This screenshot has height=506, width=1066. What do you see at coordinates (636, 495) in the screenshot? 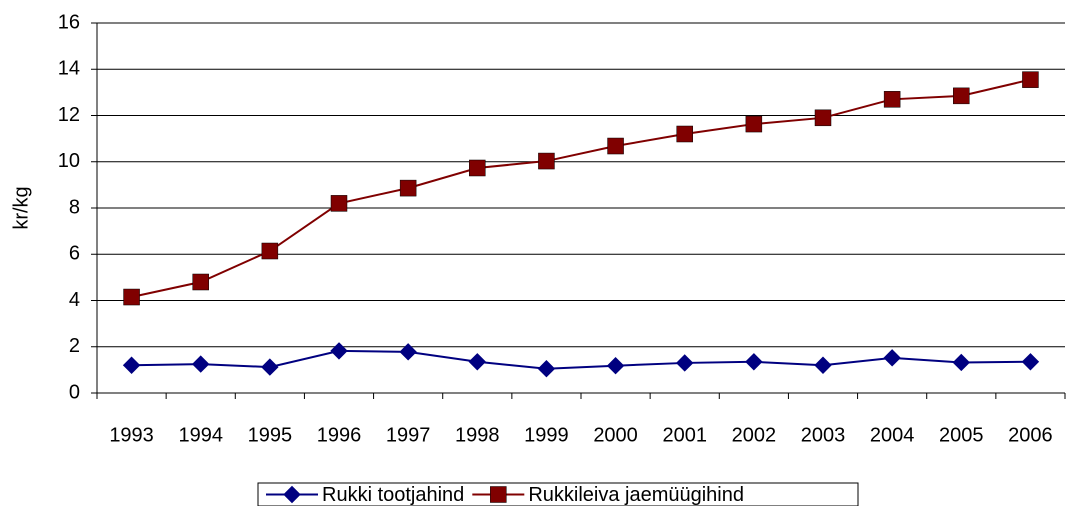
I see `legend-label: Rukkileiva jaemüügihind` at bounding box center [636, 495].